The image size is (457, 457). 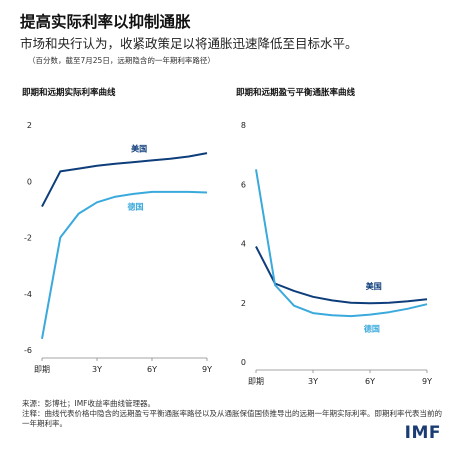 What do you see at coordinates (189, 43) in the screenshot?
I see `chart-subtitle: 市场和央行认为，收紧政策足以将通胀迅速降低至目标水平。` at bounding box center [189, 43].